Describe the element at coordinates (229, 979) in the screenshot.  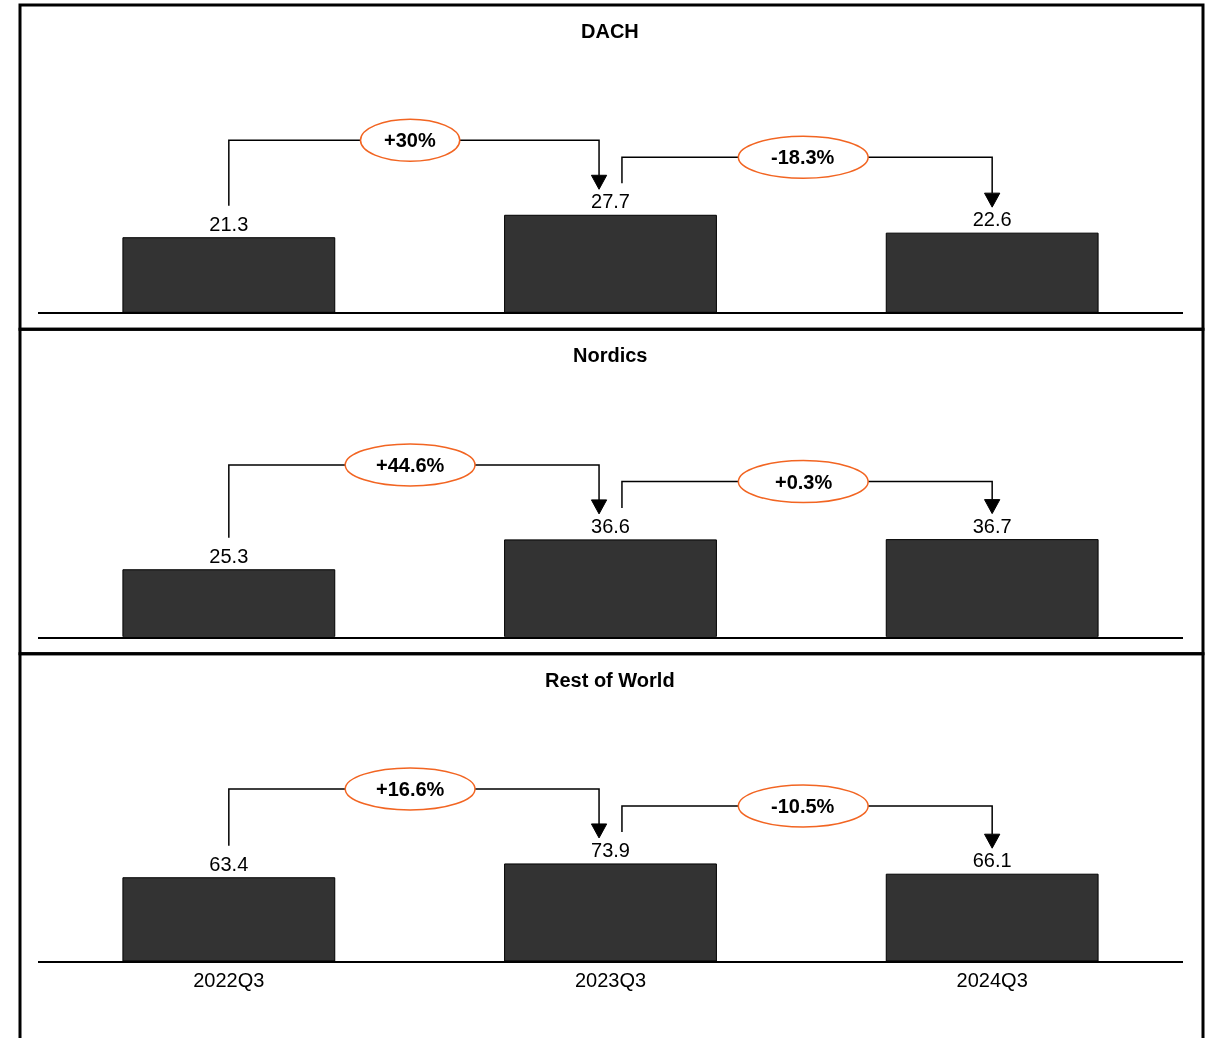
I see `x-tick-label: 2022Q3` at that location.